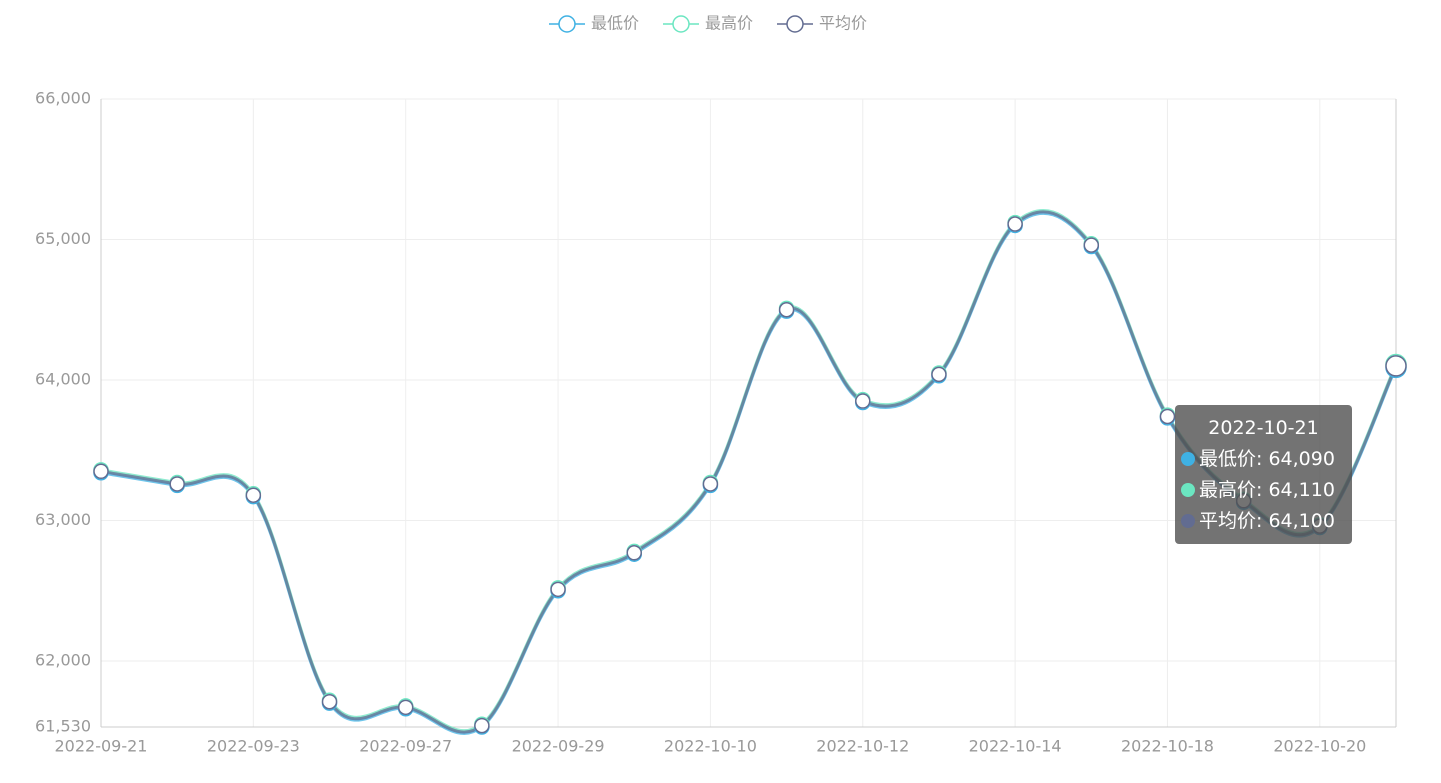  What do you see at coordinates (1167, 746) in the screenshot?
I see `x-tick-label: 2022-10-18` at bounding box center [1167, 746].